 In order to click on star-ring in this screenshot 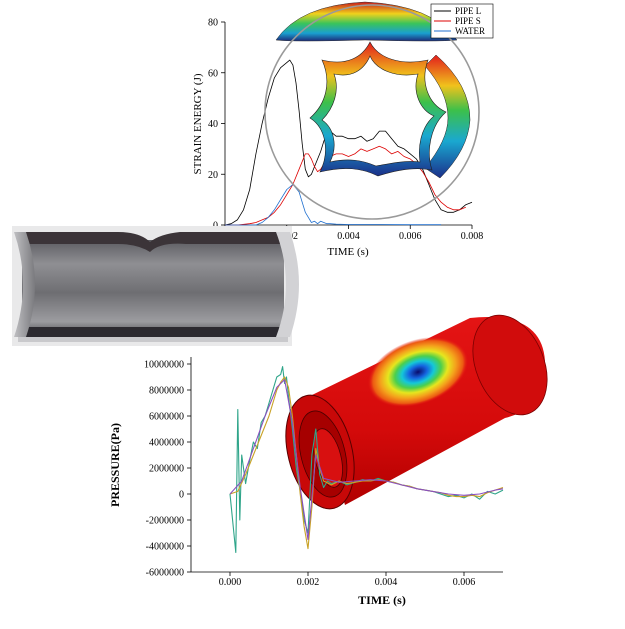, I will do `click(378, 109)`.